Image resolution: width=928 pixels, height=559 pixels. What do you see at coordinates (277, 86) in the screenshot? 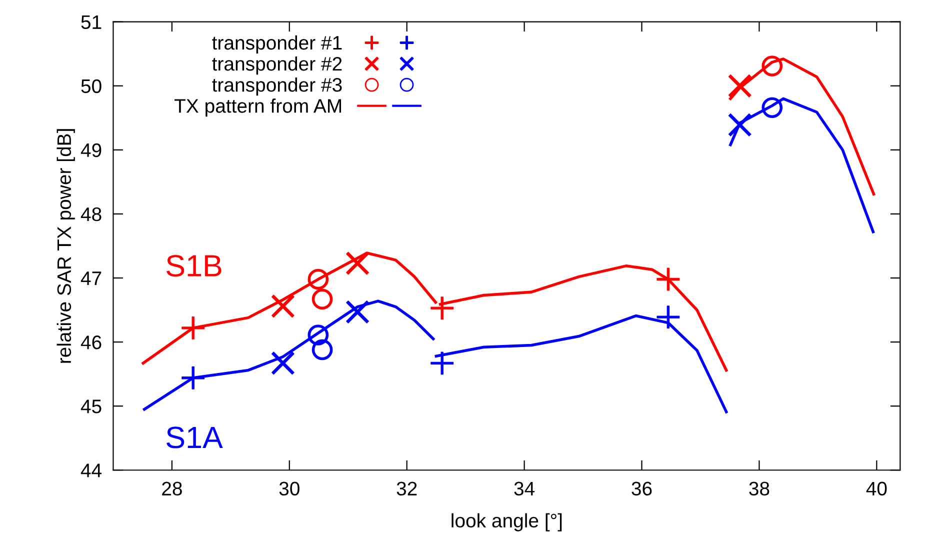
I see `legend-label: transponder #3` at bounding box center [277, 86].